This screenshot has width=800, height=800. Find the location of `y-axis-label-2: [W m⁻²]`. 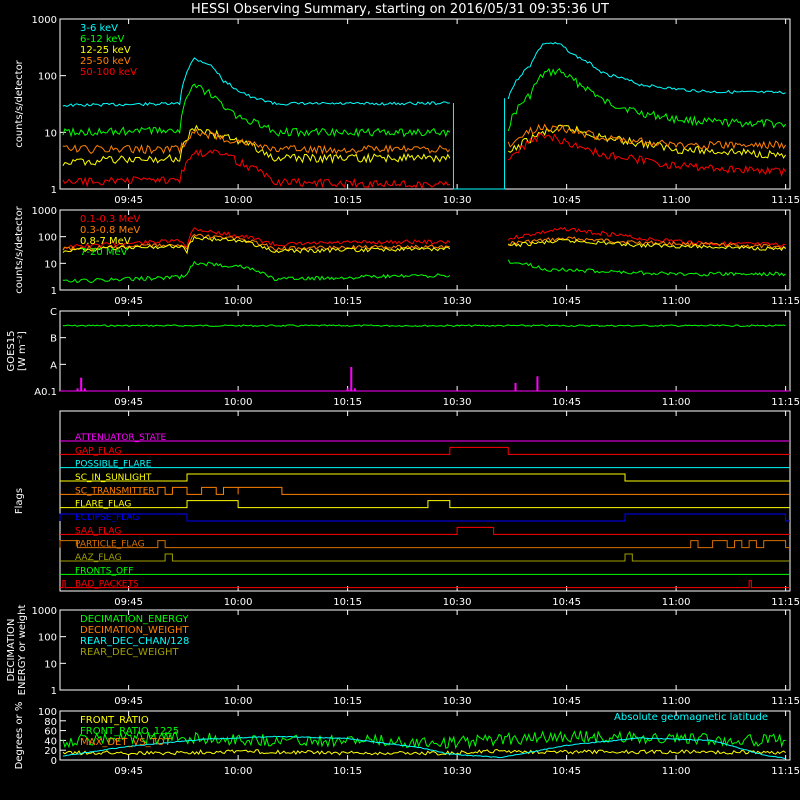

y-axis-label-2: [W m⁻²] is located at coordinates (22, 351).